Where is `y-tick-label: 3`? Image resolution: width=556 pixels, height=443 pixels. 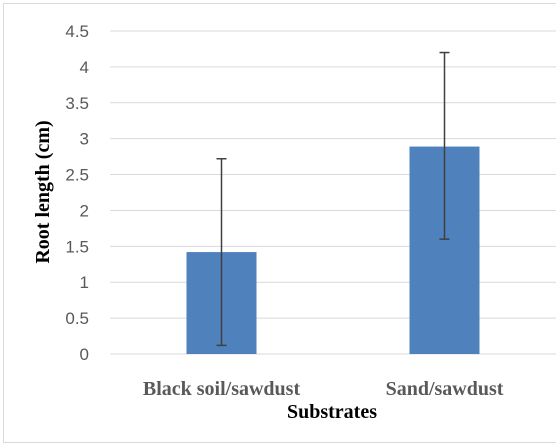 y-tick-label: 3 is located at coordinates (84, 139).